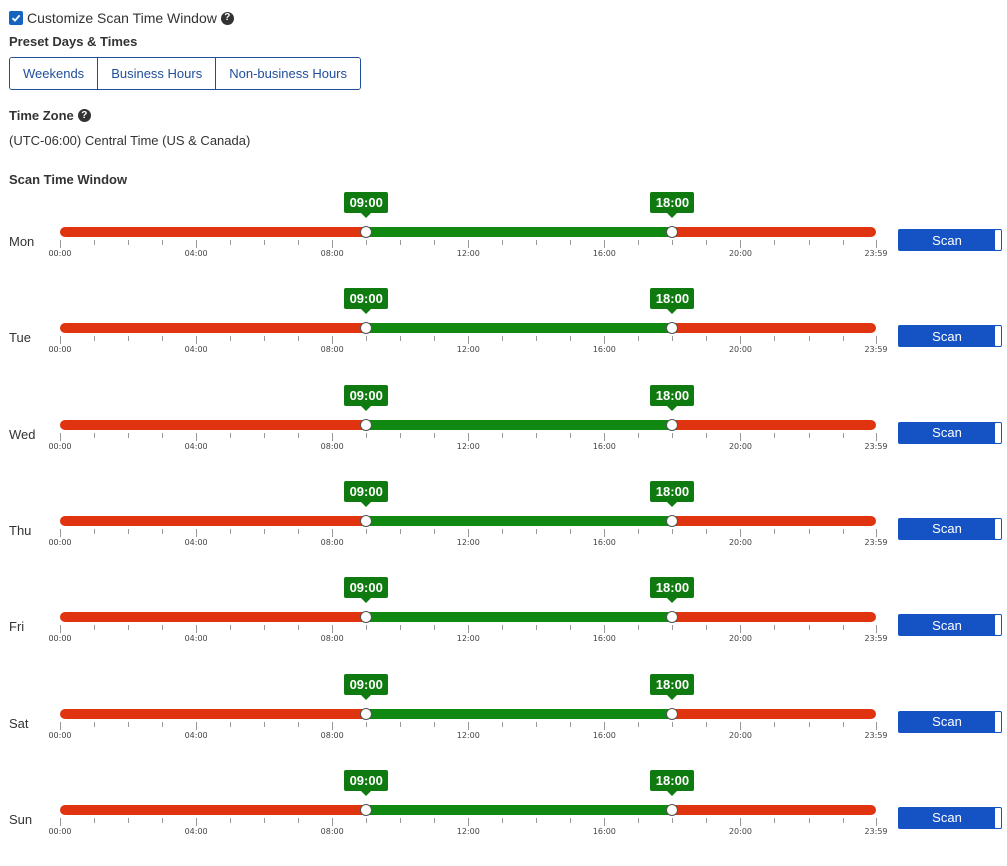 This screenshot has height=866, width=1007. Describe the element at coordinates (22, 241) in the screenshot. I see `day-label: Mon` at that location.